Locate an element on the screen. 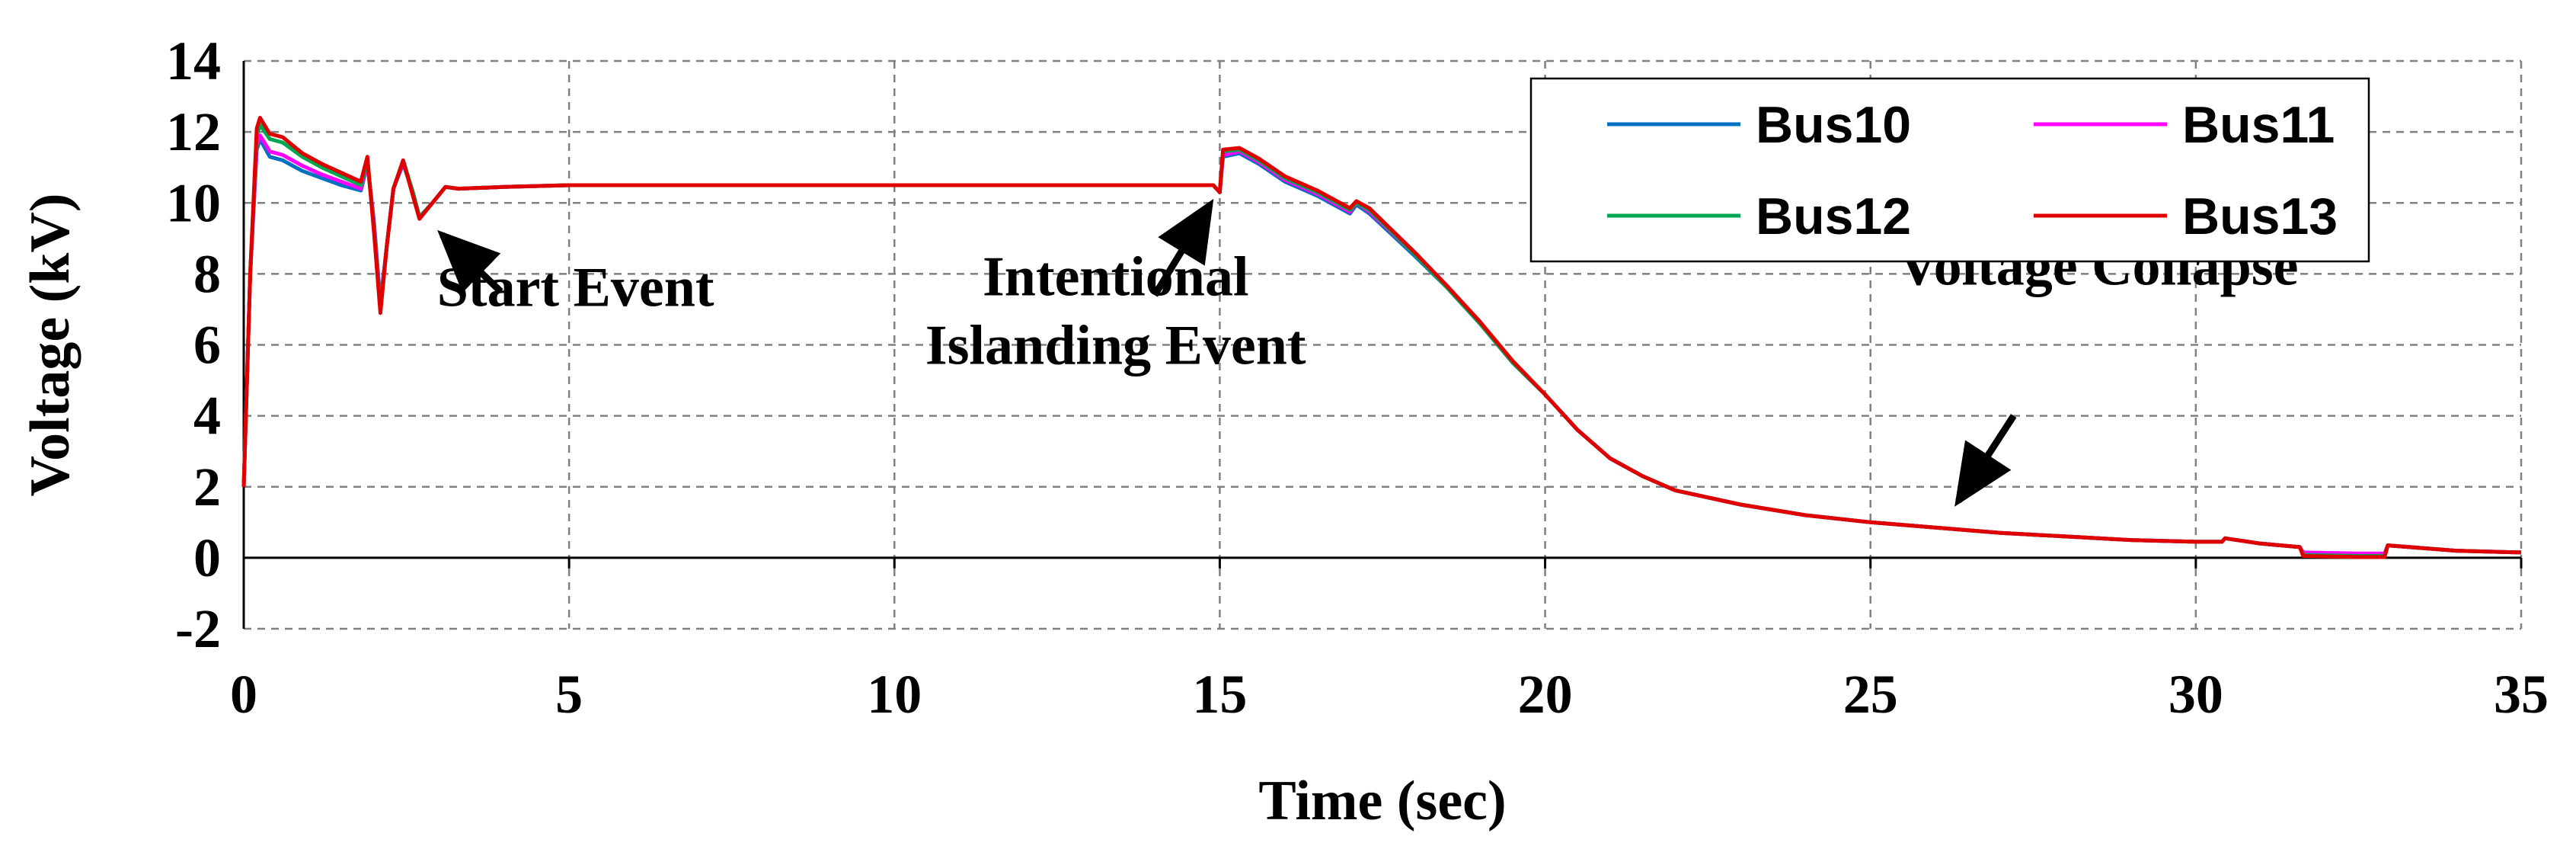 The image size is (2576, 865). x-tick-label: 25 is located at coordinates (1870, 694).